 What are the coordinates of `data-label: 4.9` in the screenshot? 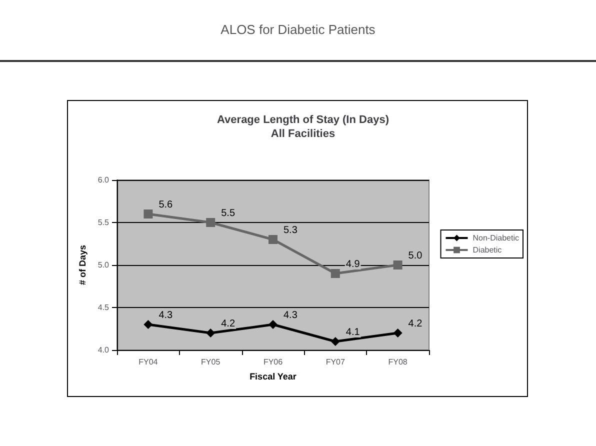 It's located at (353, 264).